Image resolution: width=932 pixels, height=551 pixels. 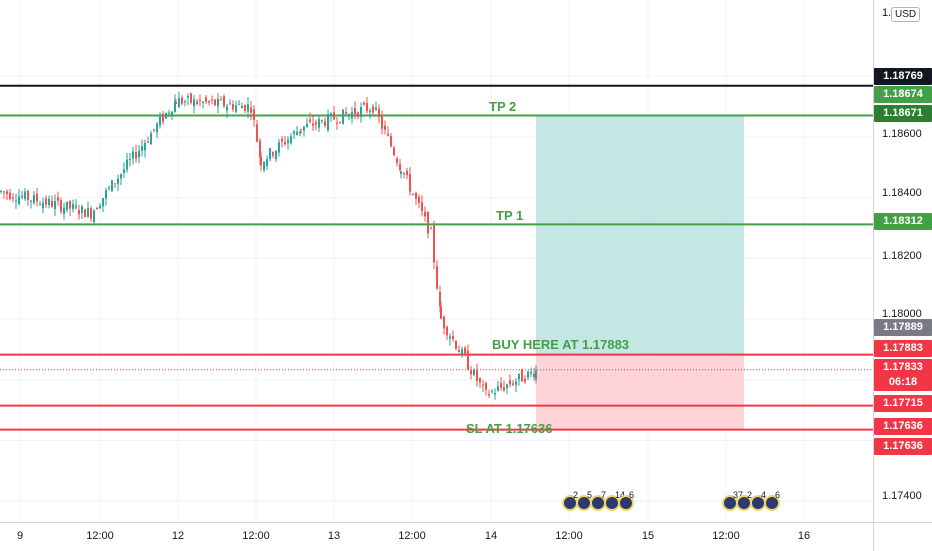 I want to click on time-tick: 15, so click(x=648, y=536).